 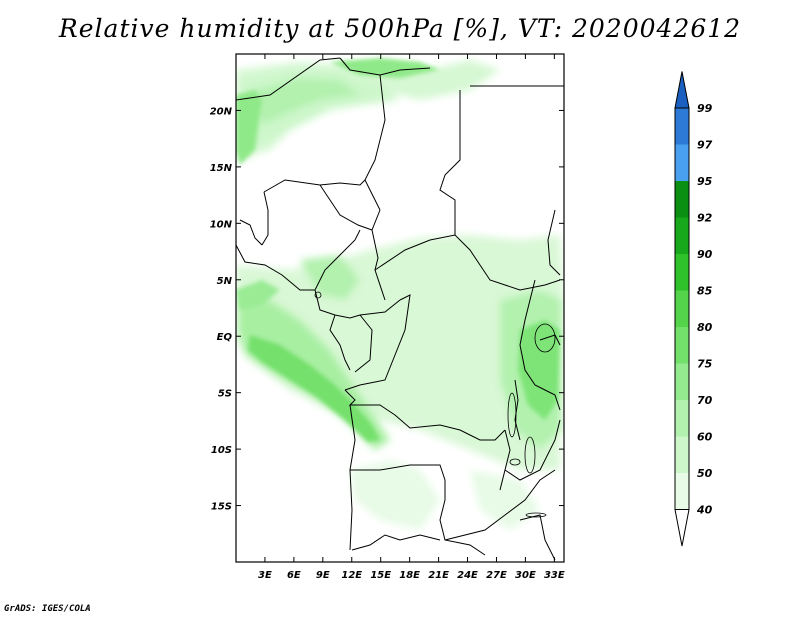 I want to click on lat-tick-label: 5S, so click(x=225, y=394).